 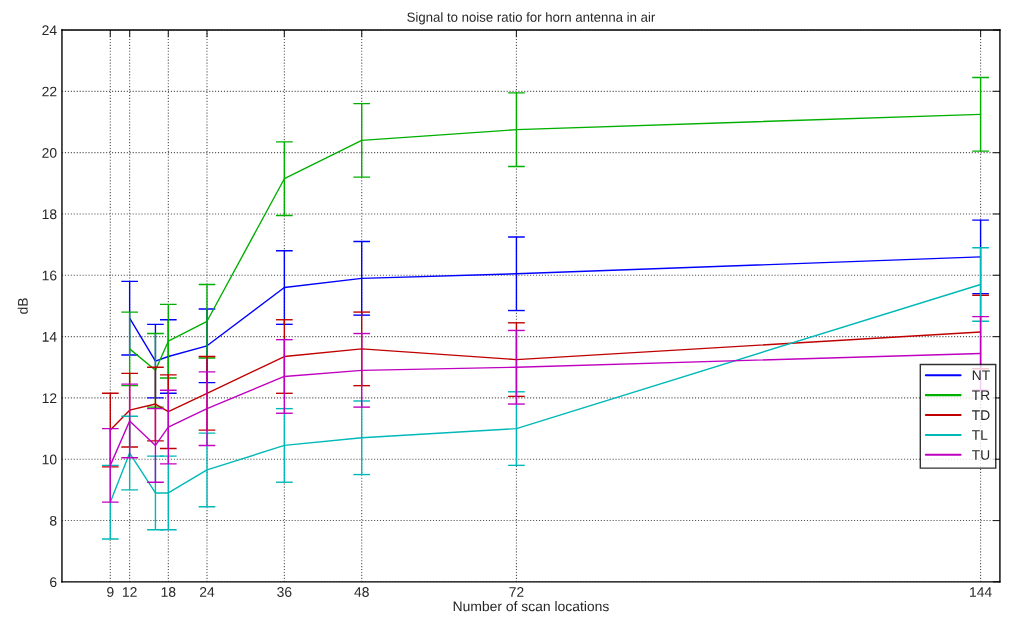 I want to click on x-tick-label: 12, so click(x=129, y=592).